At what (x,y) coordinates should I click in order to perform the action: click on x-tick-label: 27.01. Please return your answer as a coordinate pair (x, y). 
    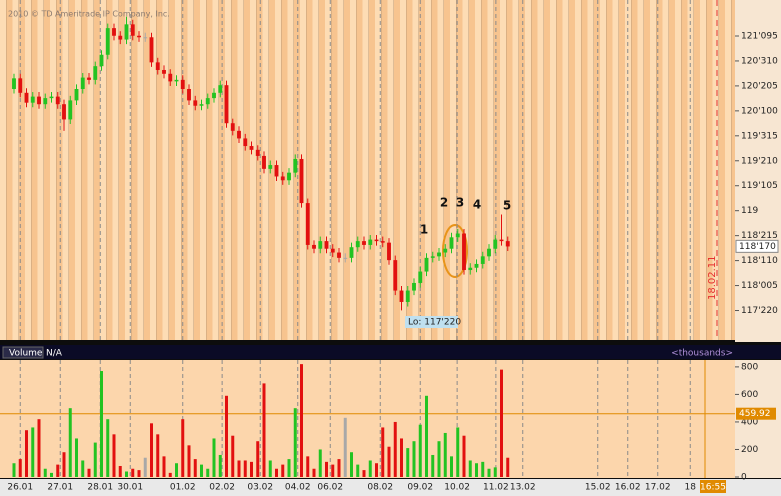
    Looking at the image, I should click on (60, 488).